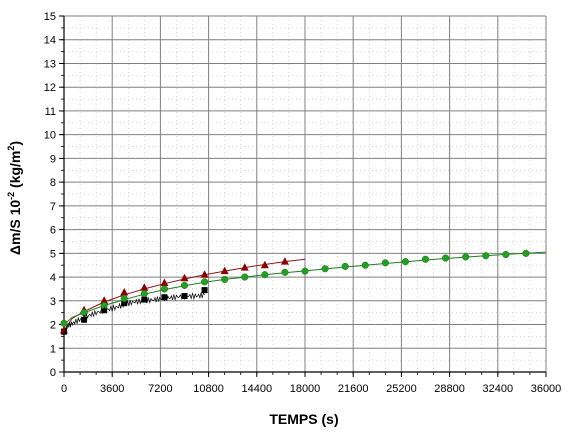  Describe the element at coordinates (50, 17) in the screenshot. I see `y-tick-label: 15` at that location.